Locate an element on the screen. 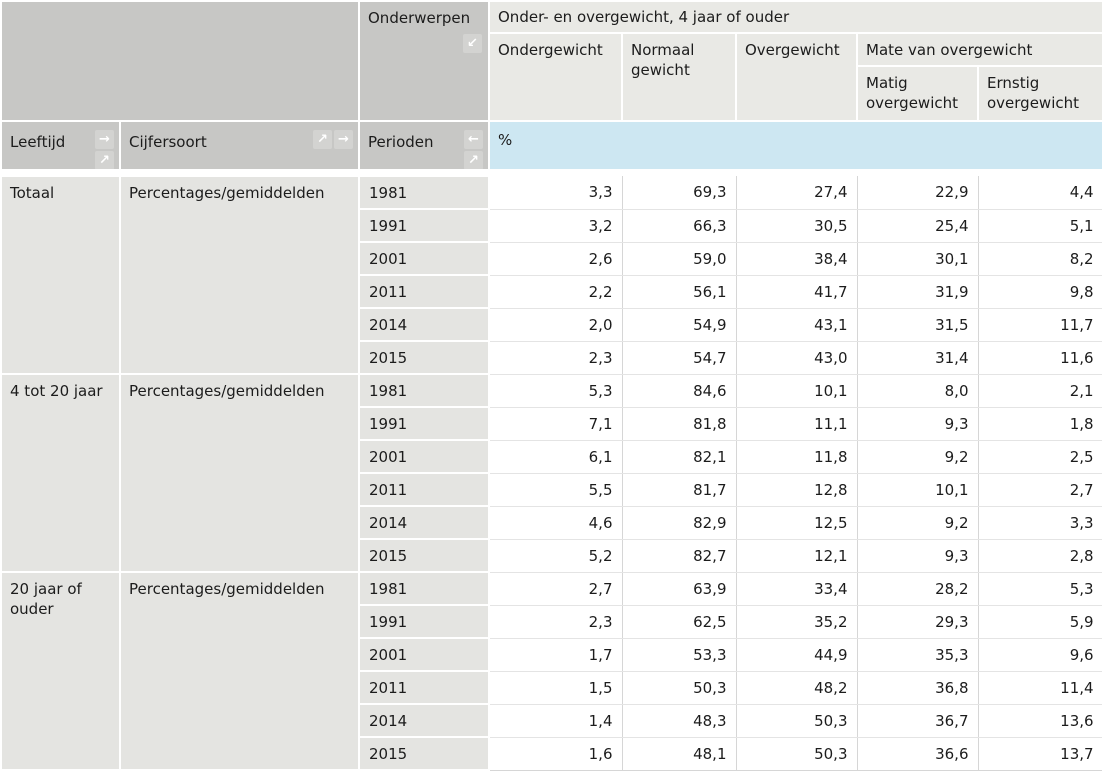  value-cell: 12,1 is located at coordinates (797, 556).